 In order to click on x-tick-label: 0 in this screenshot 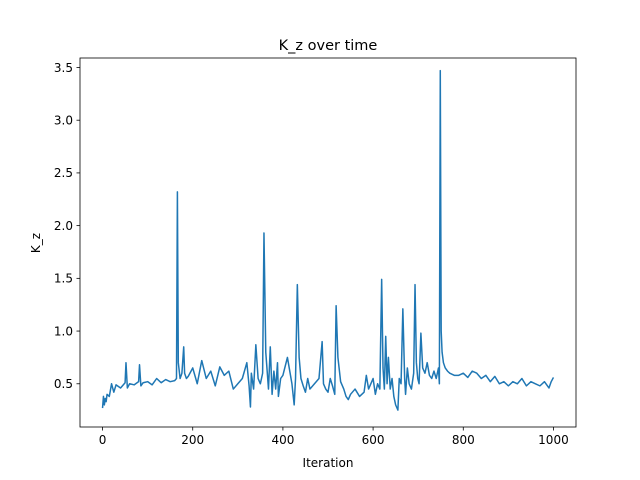, I will do `click(103, 440)`.